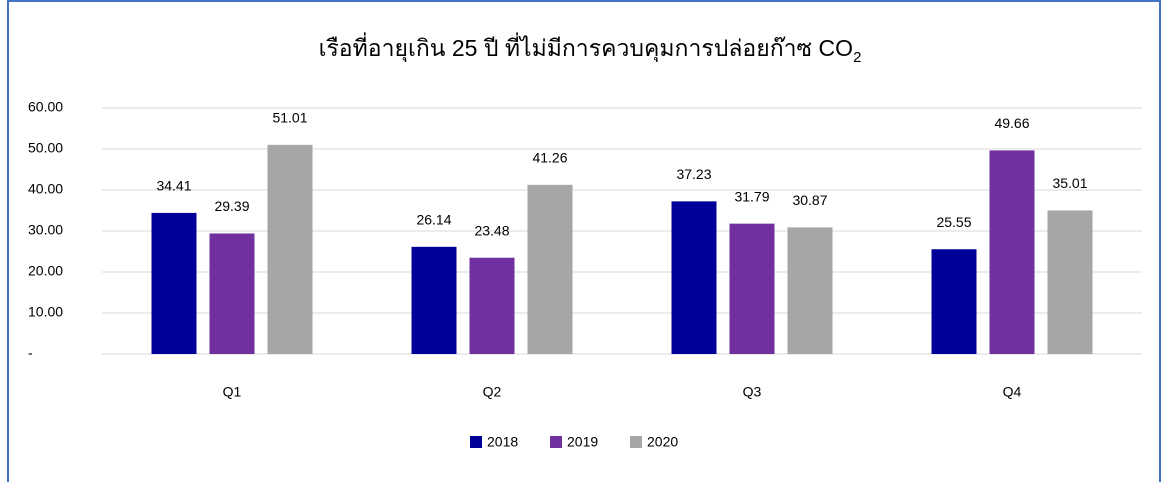 The height and width of the screenshot is (482, 1169). I want to click on legend-label: 2020, so click(662, 442).